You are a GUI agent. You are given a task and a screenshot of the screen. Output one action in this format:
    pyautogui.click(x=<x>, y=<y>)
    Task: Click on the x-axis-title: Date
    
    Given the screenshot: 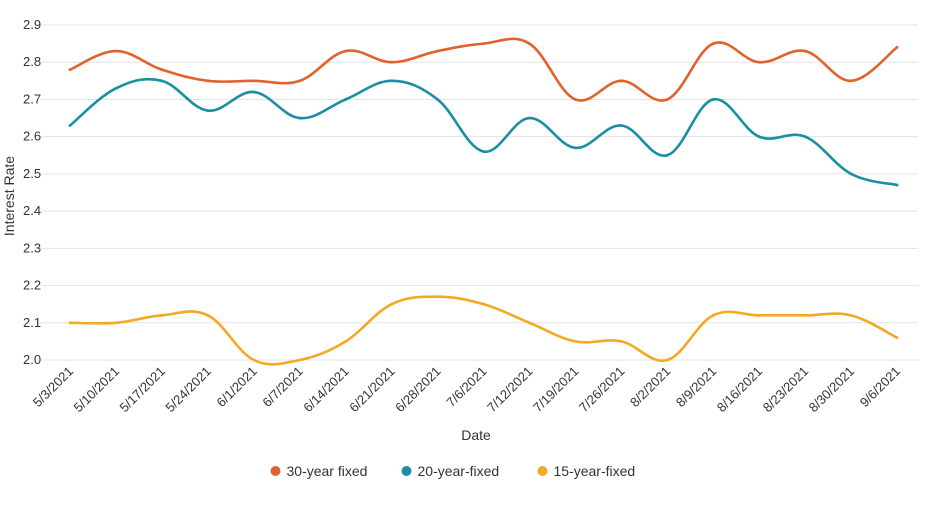 What is the action you would take?
    pyautogui.click(x=476, y=435)
    